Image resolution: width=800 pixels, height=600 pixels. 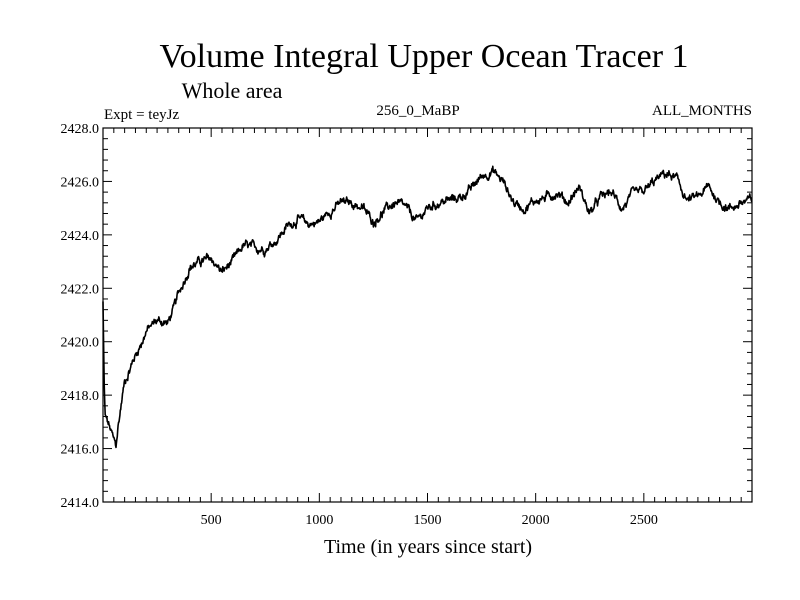 I want to click on x-tick-label: 2000, so click(x=536, y=520).